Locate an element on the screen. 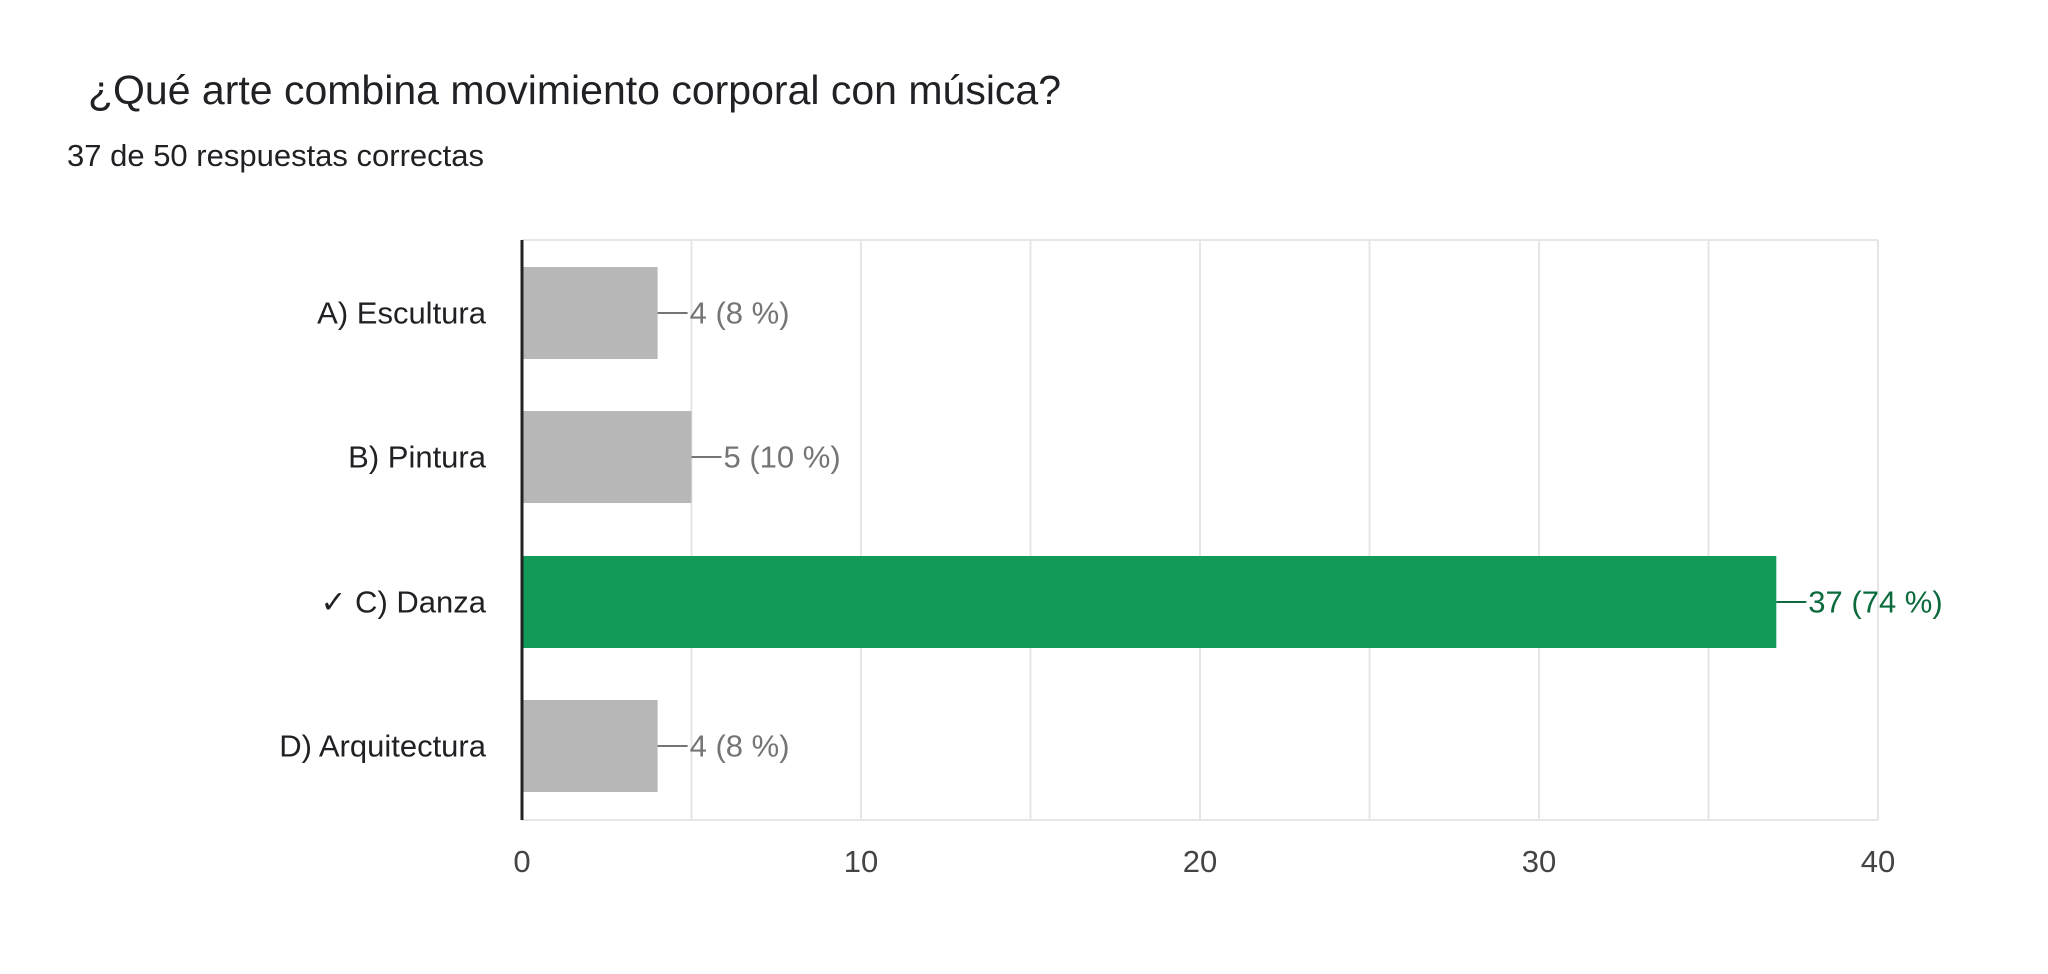  x-tick-label: 40 is located at coordinates (1878, 861).